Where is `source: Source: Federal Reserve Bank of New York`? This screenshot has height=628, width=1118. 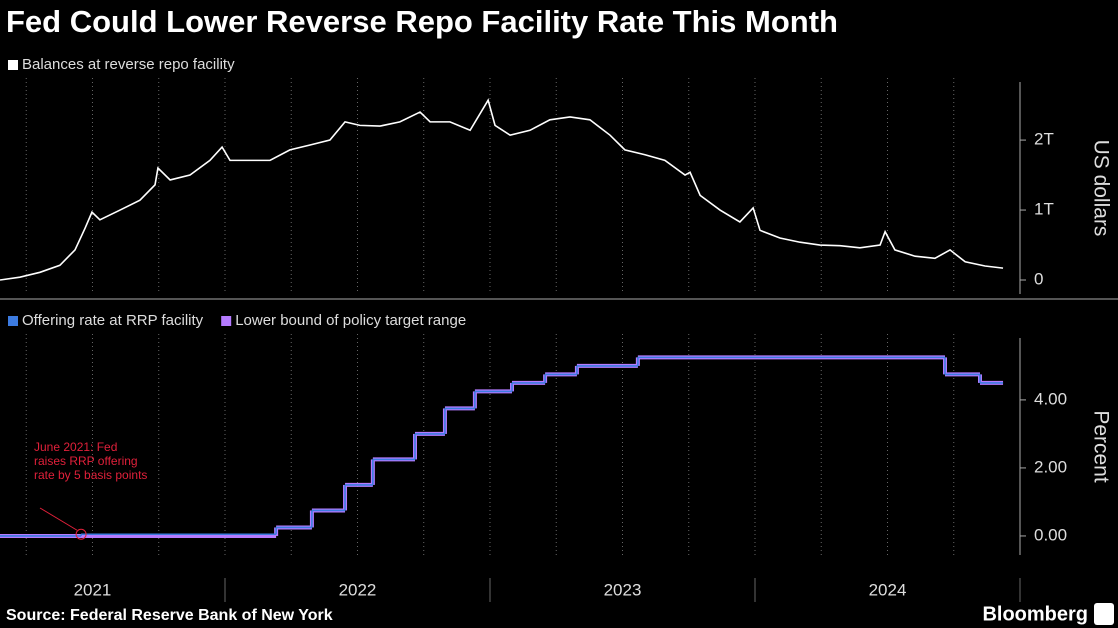
source: Source: Federal Reserve Bank of New York is located at coordinates (169, 615).